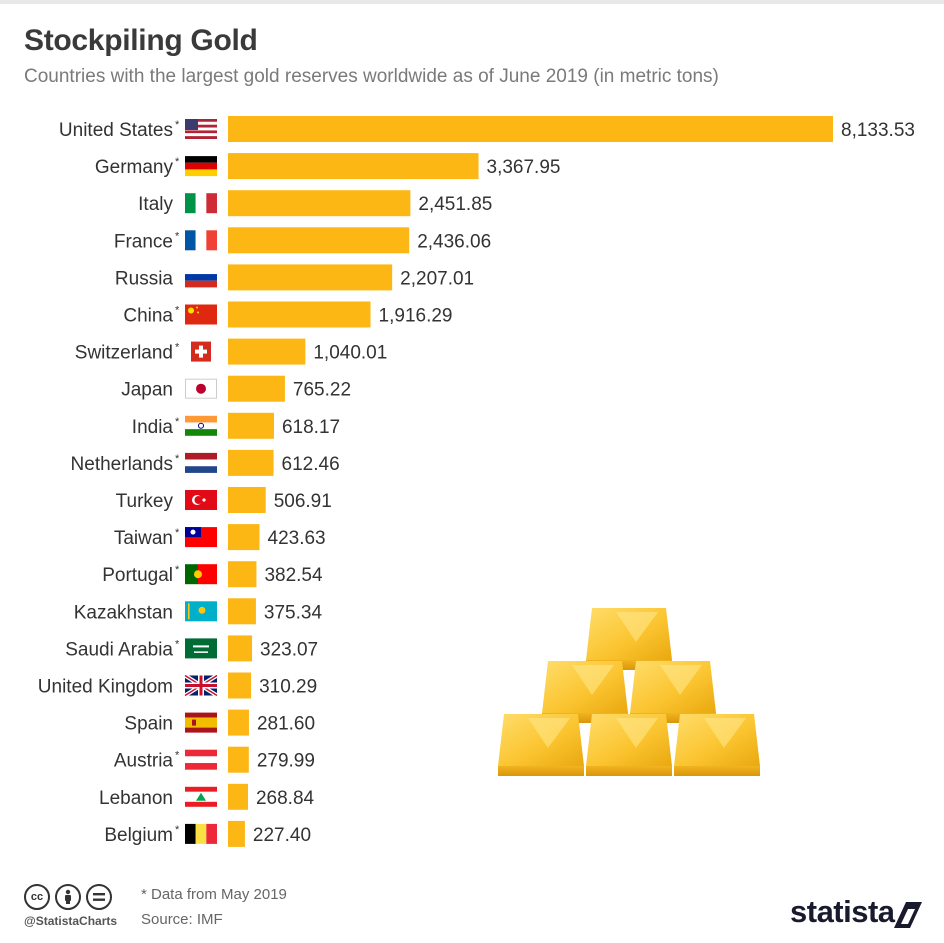  I want to click on austria-flag-icon, so click(201, 759).